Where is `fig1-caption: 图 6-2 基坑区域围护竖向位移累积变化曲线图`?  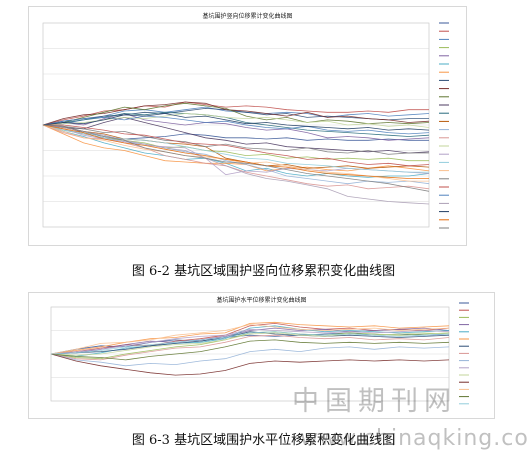 fig1-caption: 图 6-2 基坑区域围护竖向位移累积变化曲线图 is located at coordinates (263, 271).